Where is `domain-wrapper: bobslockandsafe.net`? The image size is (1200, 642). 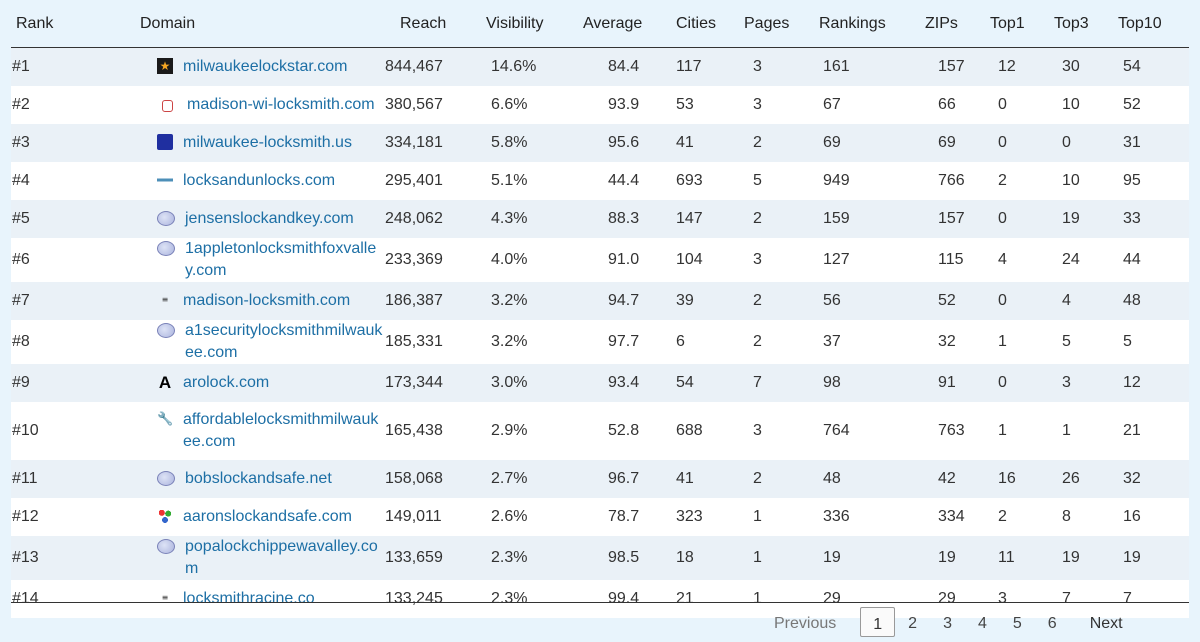 domain-wrapper: bobslockandsafe.net is located at coordinates (234, 479).